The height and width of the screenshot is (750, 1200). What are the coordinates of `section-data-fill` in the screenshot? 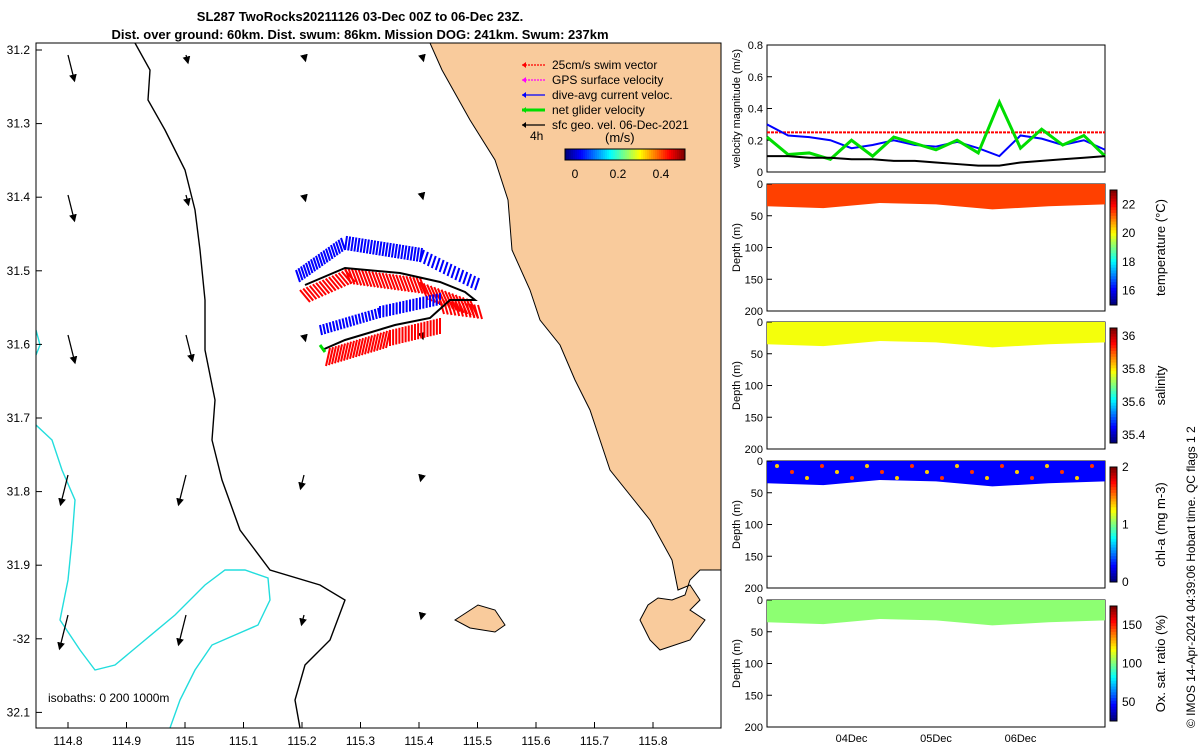 It's located at (936, 613).